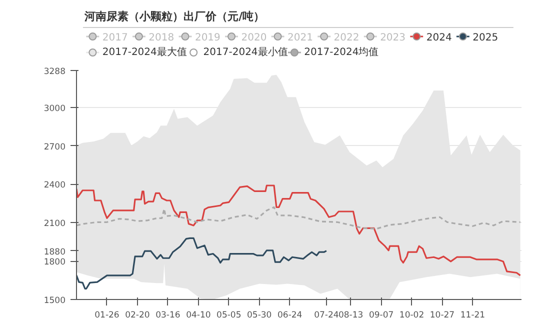  What do you see at coordinates (55, 147) in the screenshot?
I see `y-tick-label: 2700` at bounding box center [55, 147].